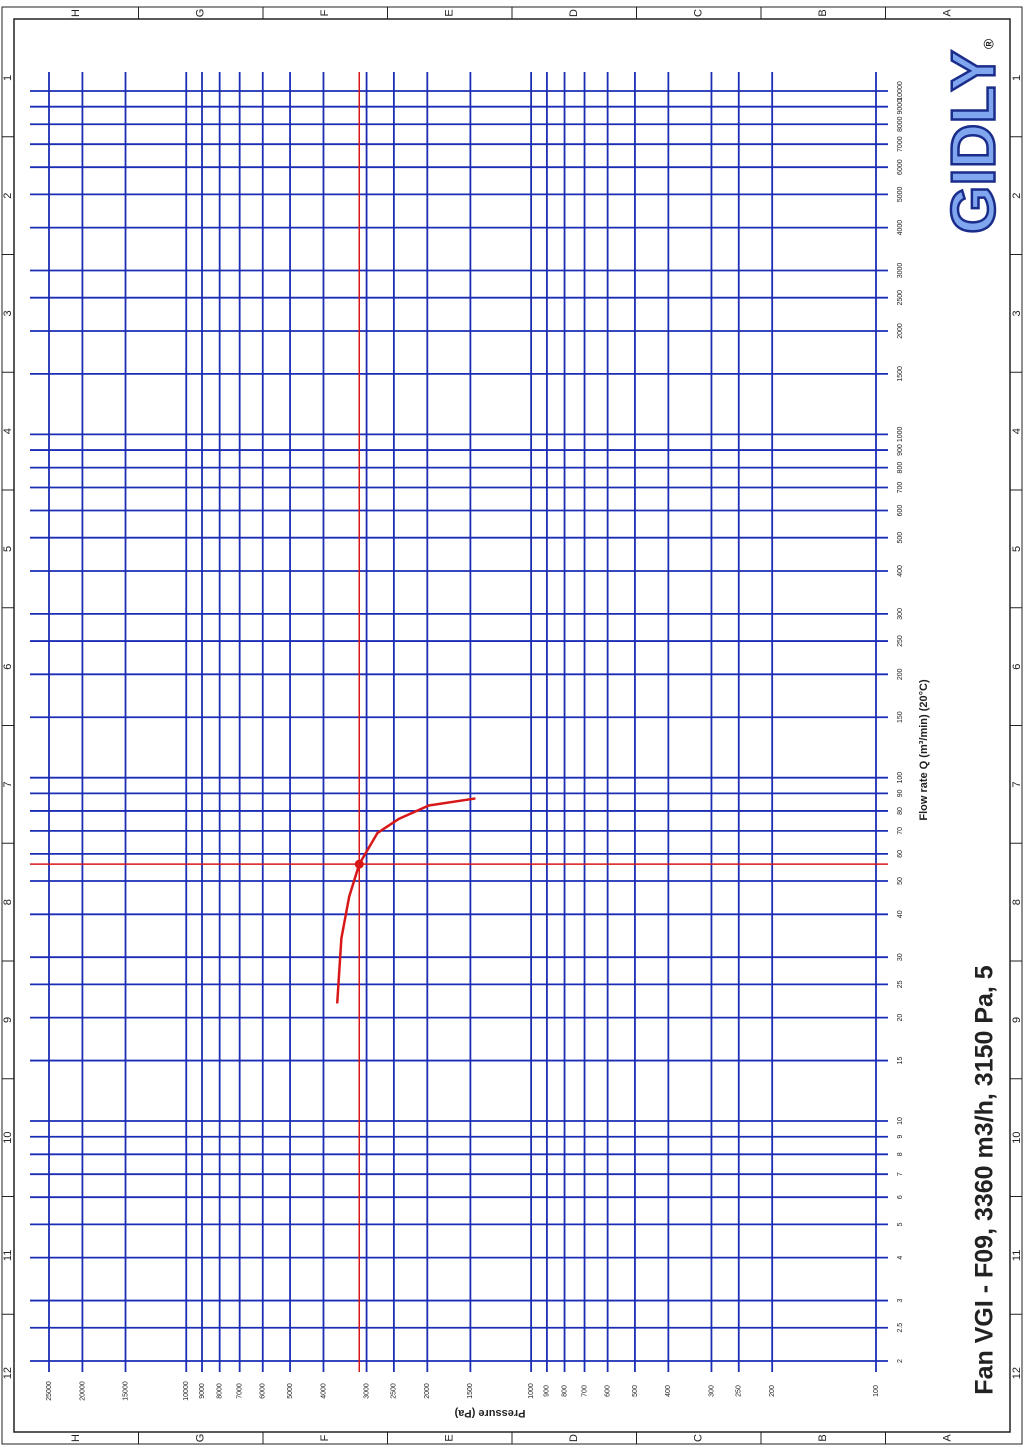  What do you see at coordinates (900, 831) in the screenshot?
I see `y-tick-label: 70` at bounding box center [900, 831].